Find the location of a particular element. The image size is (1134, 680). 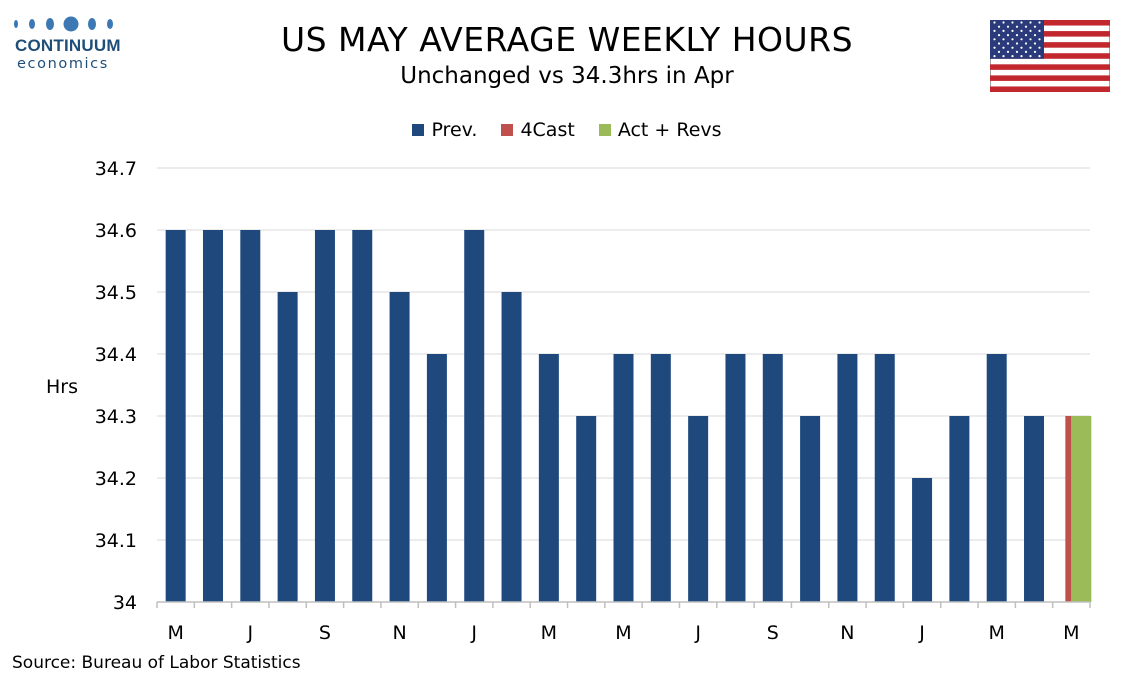

chart-legend: Prev. 4Cast Act + Revs is located at coordinates (567, 130).